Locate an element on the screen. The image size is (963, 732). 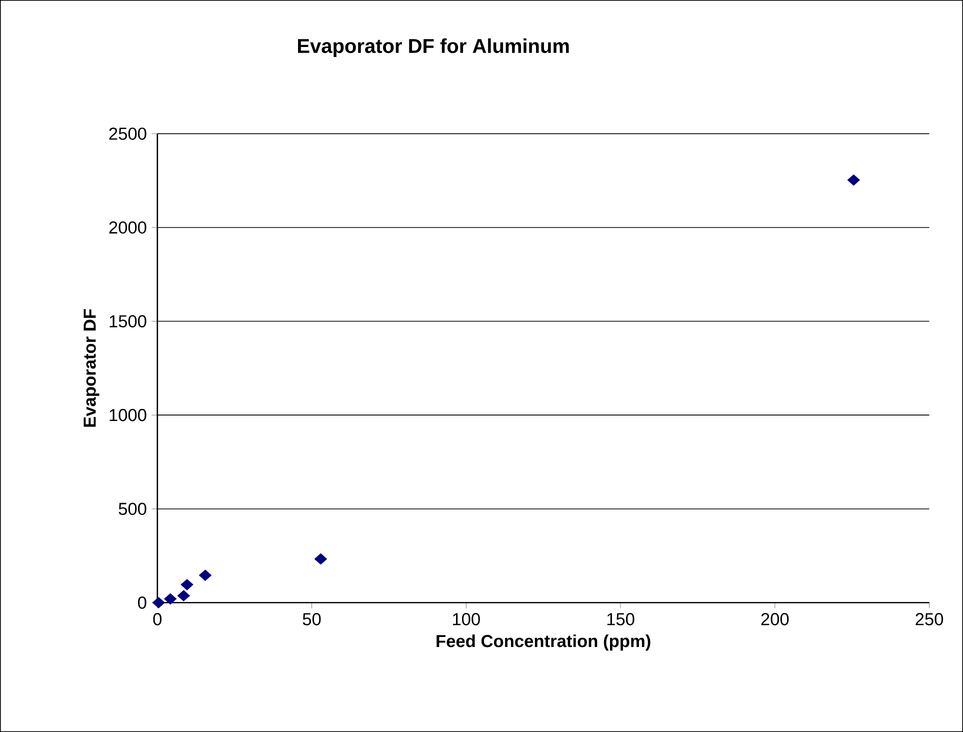
y-tick-label: 500 is located at coordinates (132, 508).